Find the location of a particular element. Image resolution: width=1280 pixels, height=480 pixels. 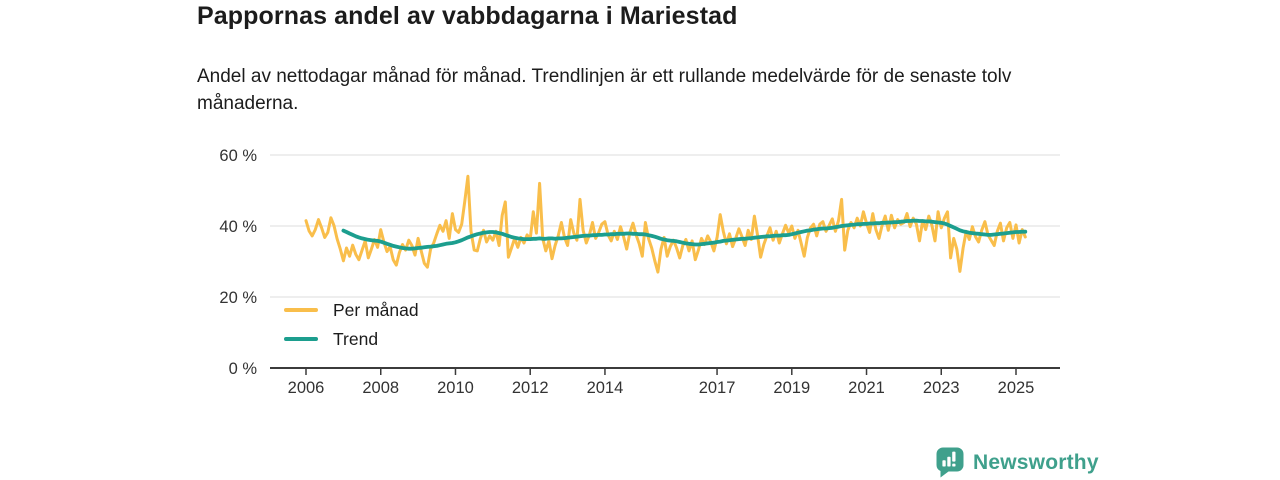

y-axis-label: 0 % is located at coordinates (243, 369).